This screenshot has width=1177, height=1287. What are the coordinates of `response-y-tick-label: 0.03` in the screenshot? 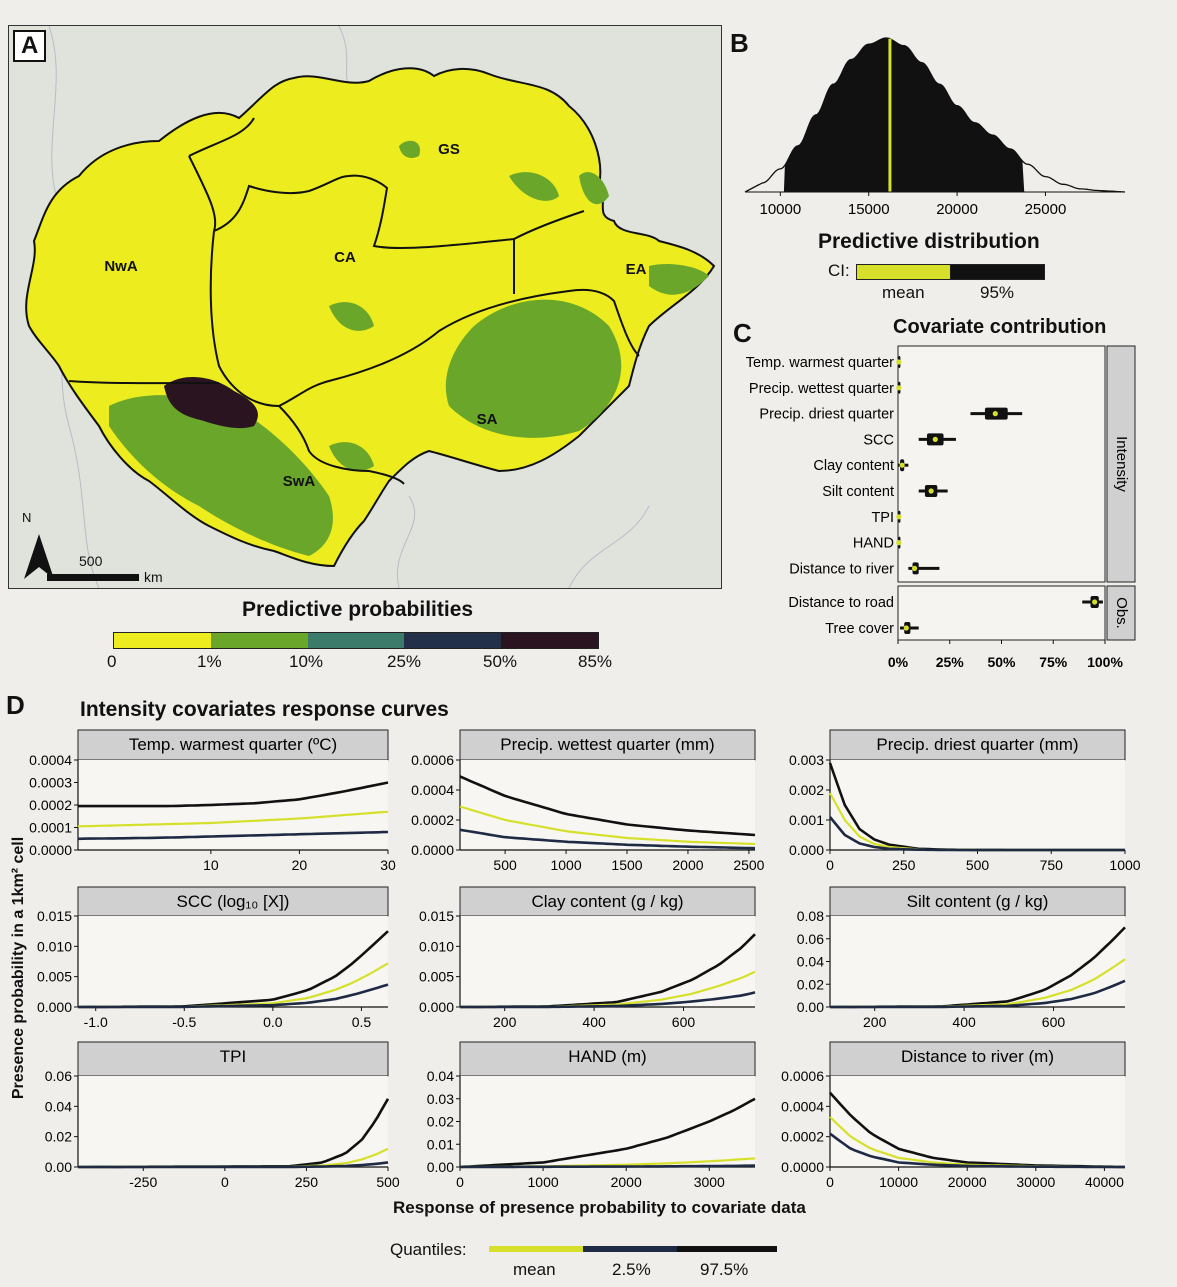 It's located at (440, 1099).